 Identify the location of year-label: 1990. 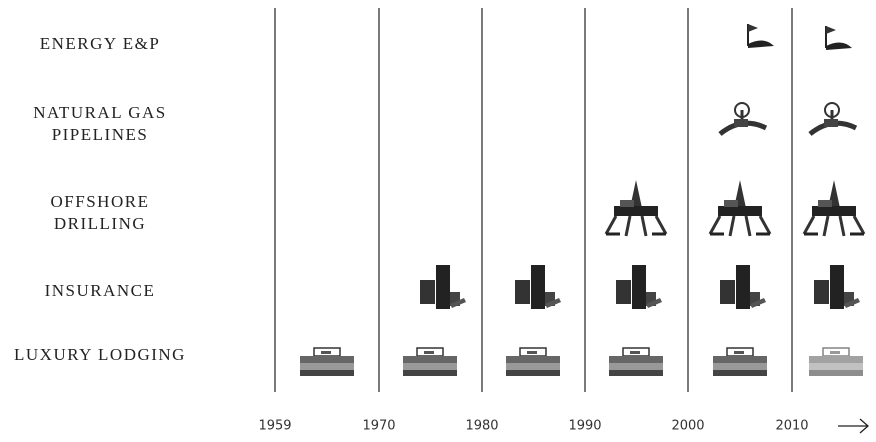
(584, 426).